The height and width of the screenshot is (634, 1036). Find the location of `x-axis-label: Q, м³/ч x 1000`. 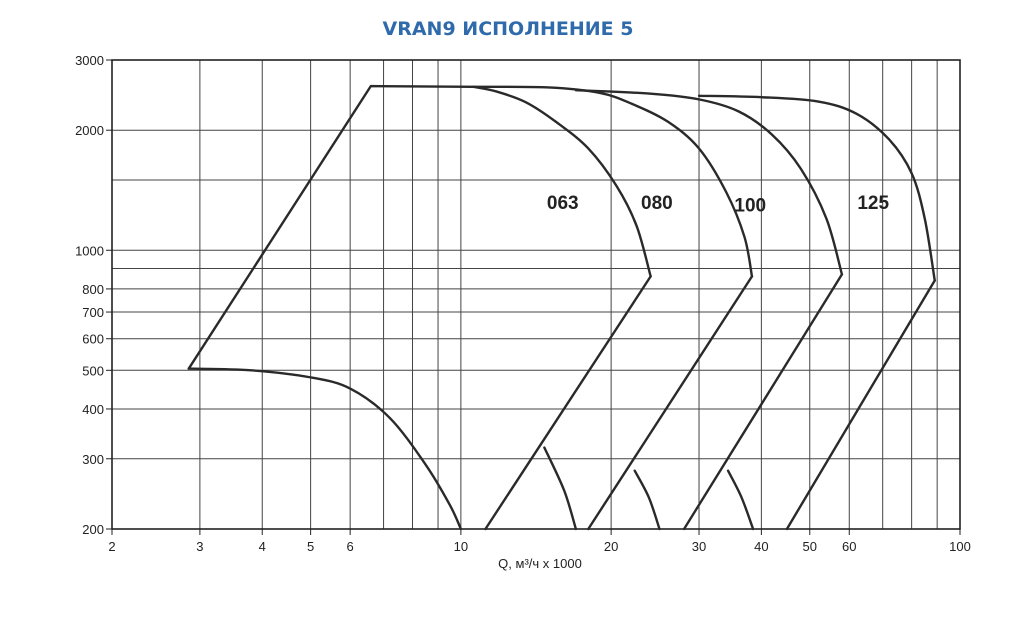

x-axis-label: Q, м³/ч x 1000 is located at coordinates (540, 563).